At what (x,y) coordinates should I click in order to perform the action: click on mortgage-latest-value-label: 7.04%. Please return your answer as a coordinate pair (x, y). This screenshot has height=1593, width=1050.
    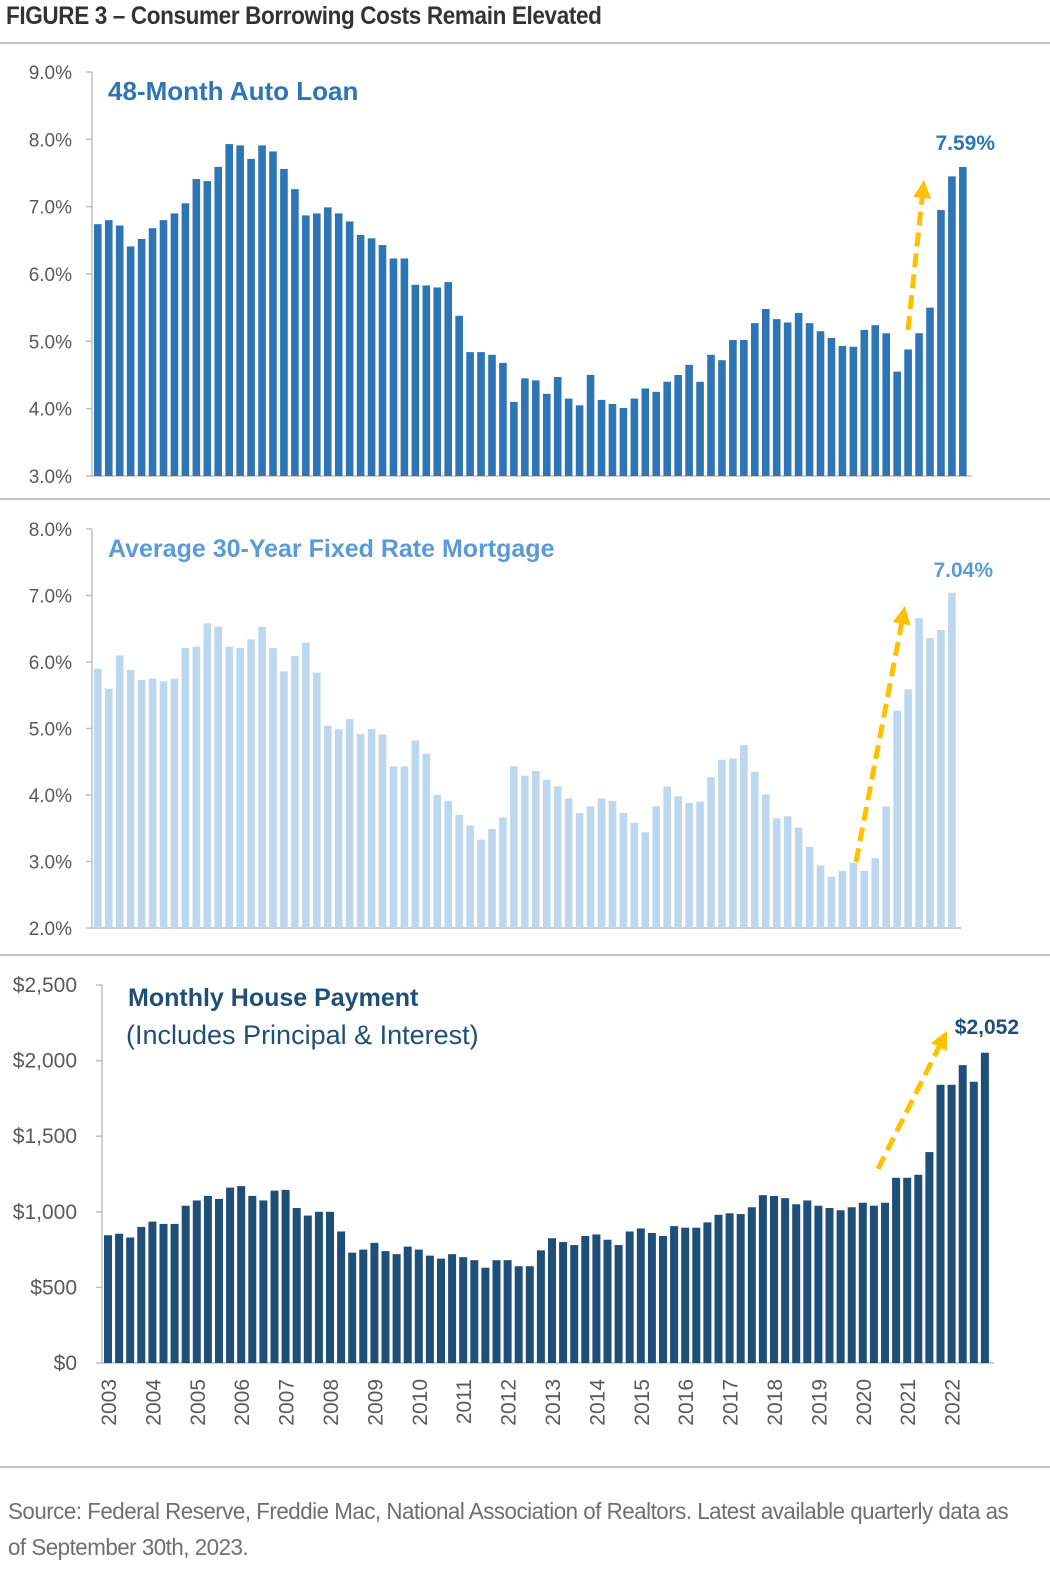
    Looking at the image, I should click on (963, 570).